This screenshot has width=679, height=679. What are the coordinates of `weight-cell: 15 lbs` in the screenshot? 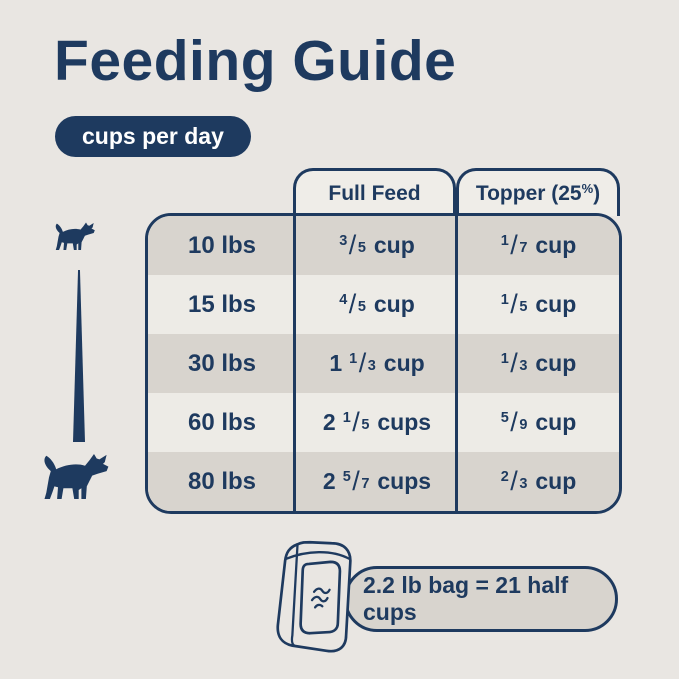 It's located at (222, 305).